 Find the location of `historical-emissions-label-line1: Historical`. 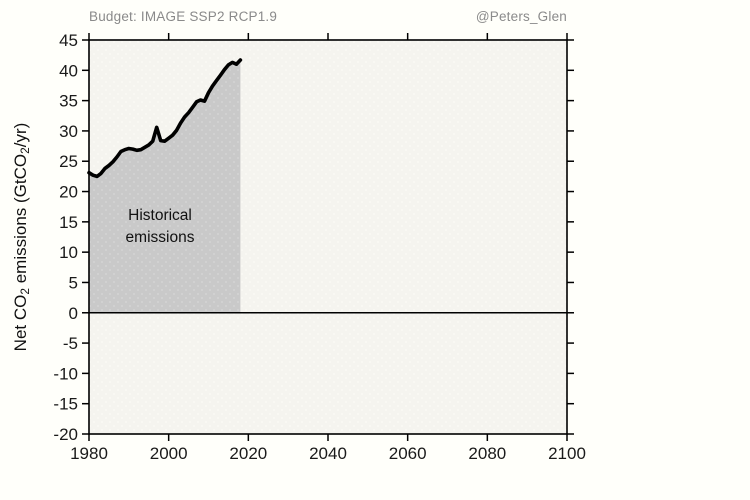

historical-emissions-label-line1: Historical is located at coordinates (160, 215).